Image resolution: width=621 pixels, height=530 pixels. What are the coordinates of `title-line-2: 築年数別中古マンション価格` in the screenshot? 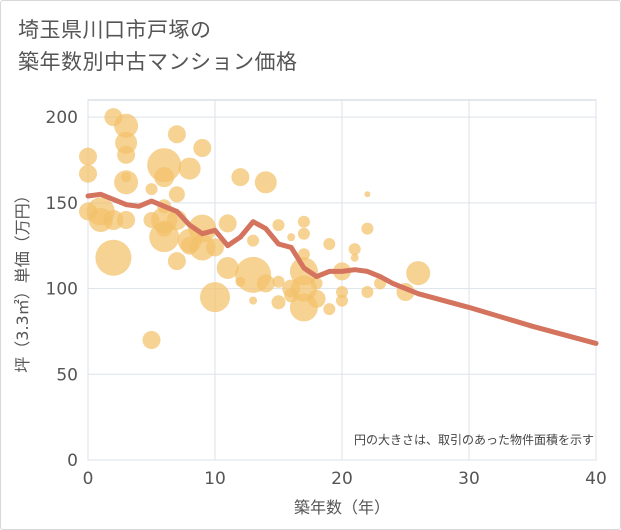 It's located at (158, 62).